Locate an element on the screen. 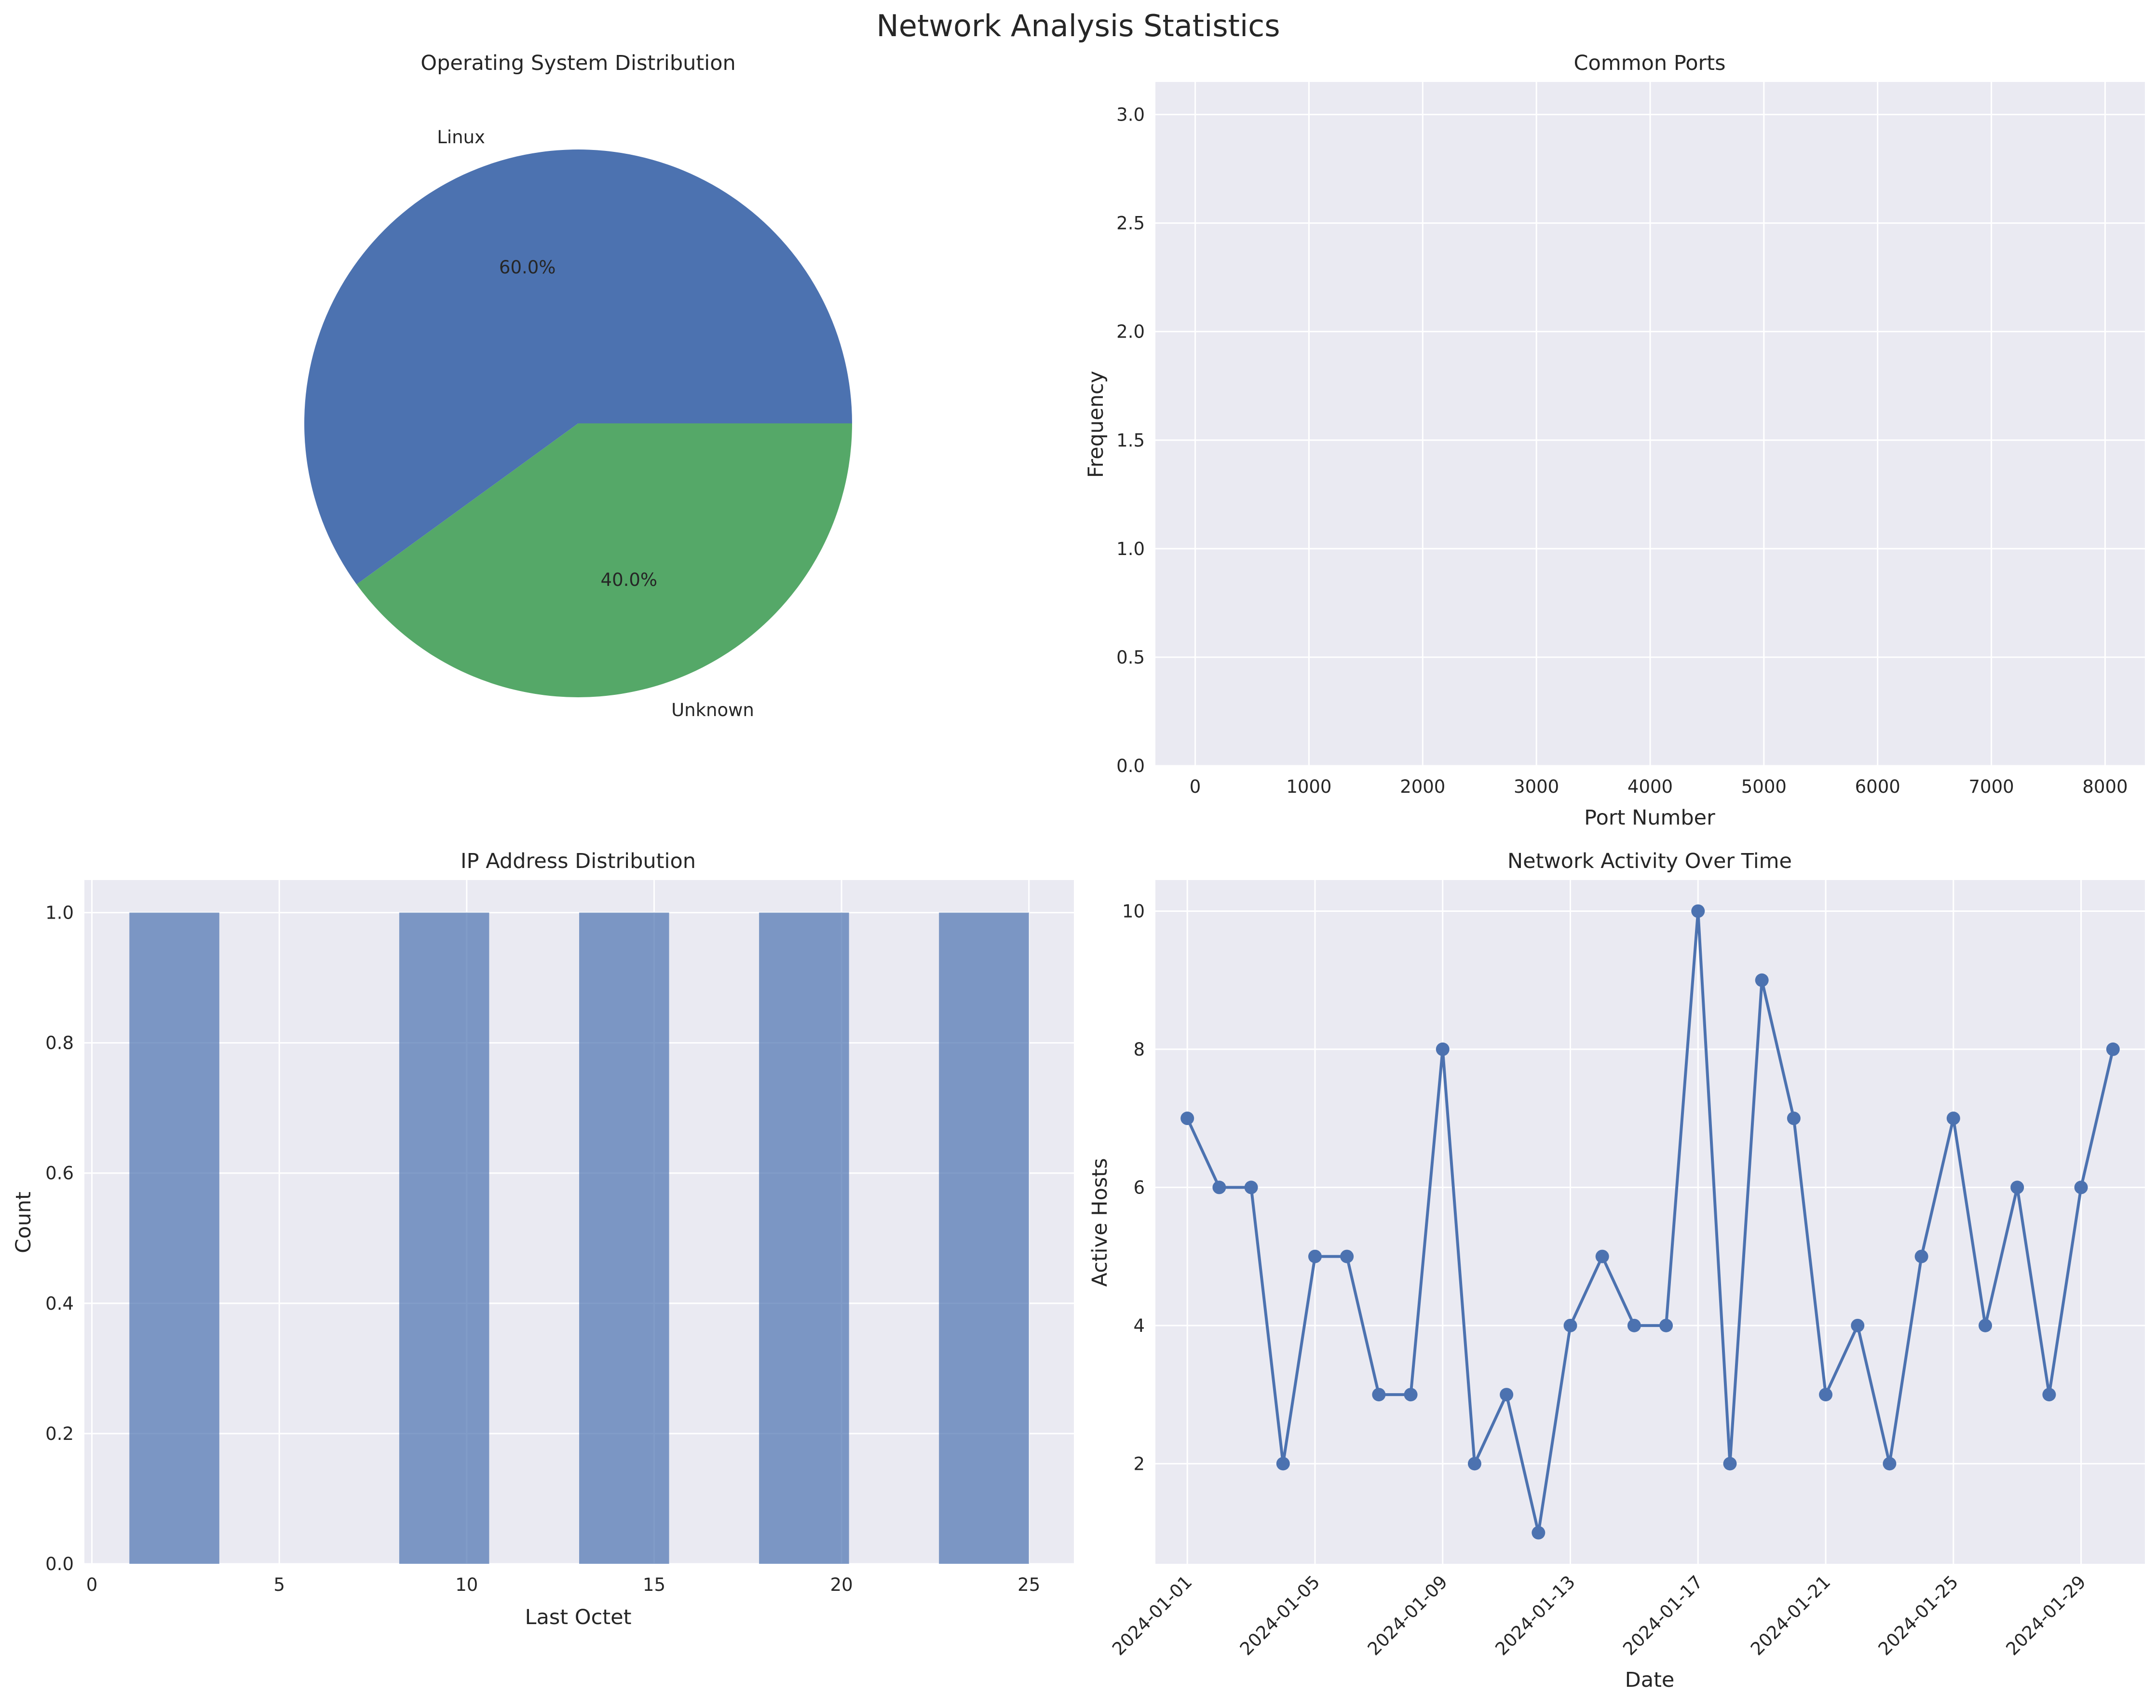 This screenshot has height=1708, width=2156. y-tick-label: 0.5 is located at coordinates (1131, 657).